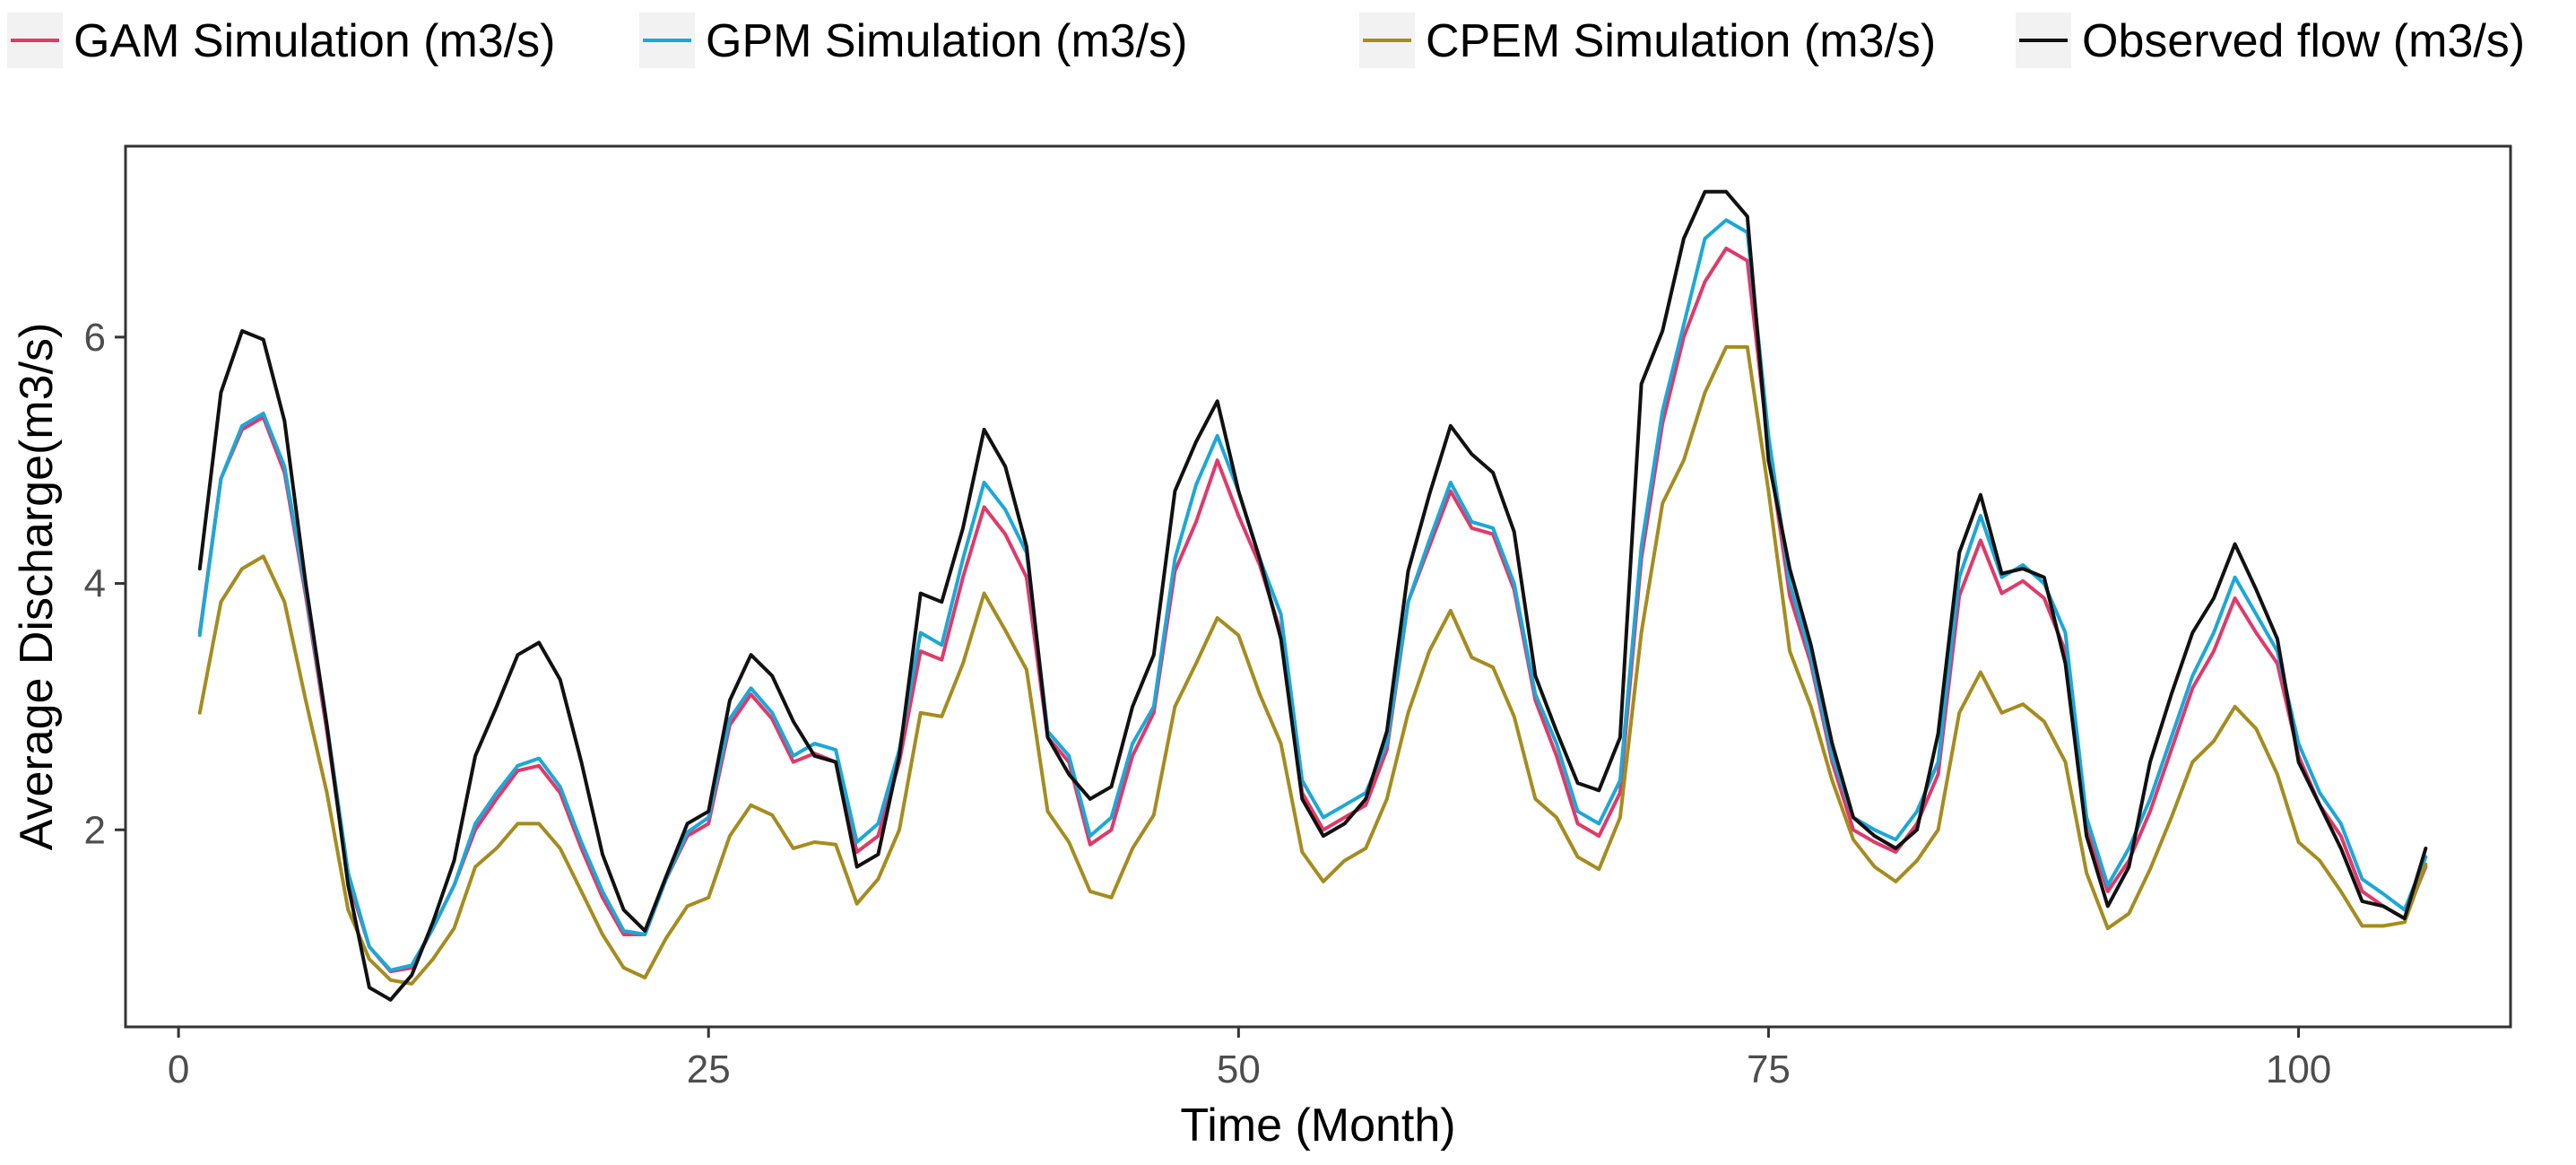 The height and width of the screenshot is (1165, 2576). Describe the element at coordinates (2303, 41) in the screenshot. I see `legend-label: Observed flow (m3/s)` at that location.